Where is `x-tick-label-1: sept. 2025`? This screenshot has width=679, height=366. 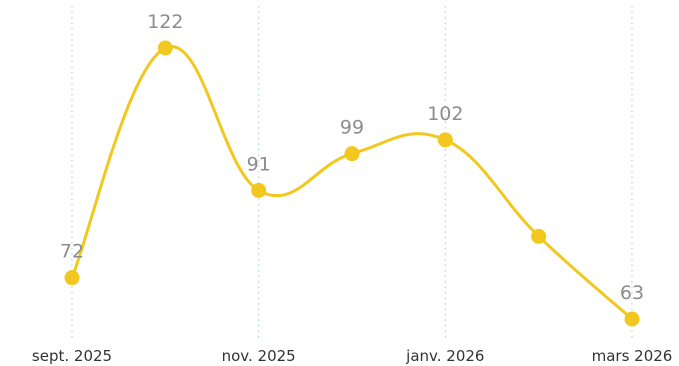
x-tick-label-1: sept. 2025 is located at coordinates (72, 356).